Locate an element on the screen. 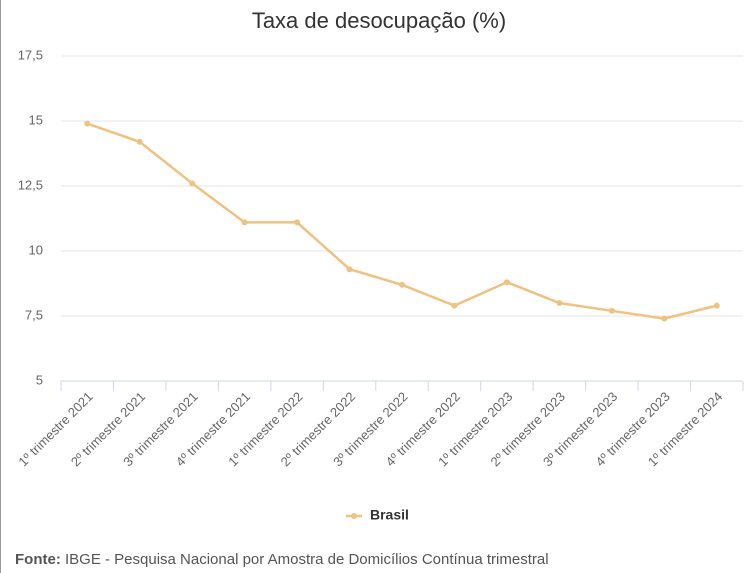  legend-label: Brasil is located at coordinates (389, 515).